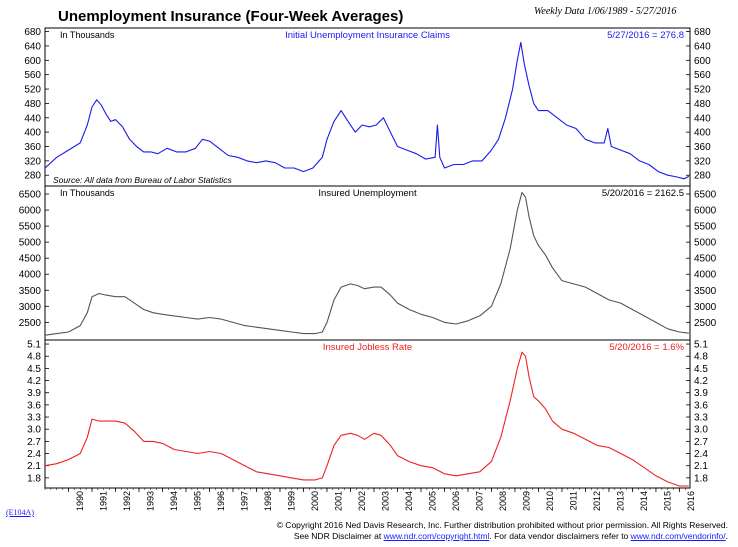 This screenshot has height=547, width=738. Describe the element at coordinates (409, 501) in the screenshot. I see `x-tick-label: 2004` at that location.